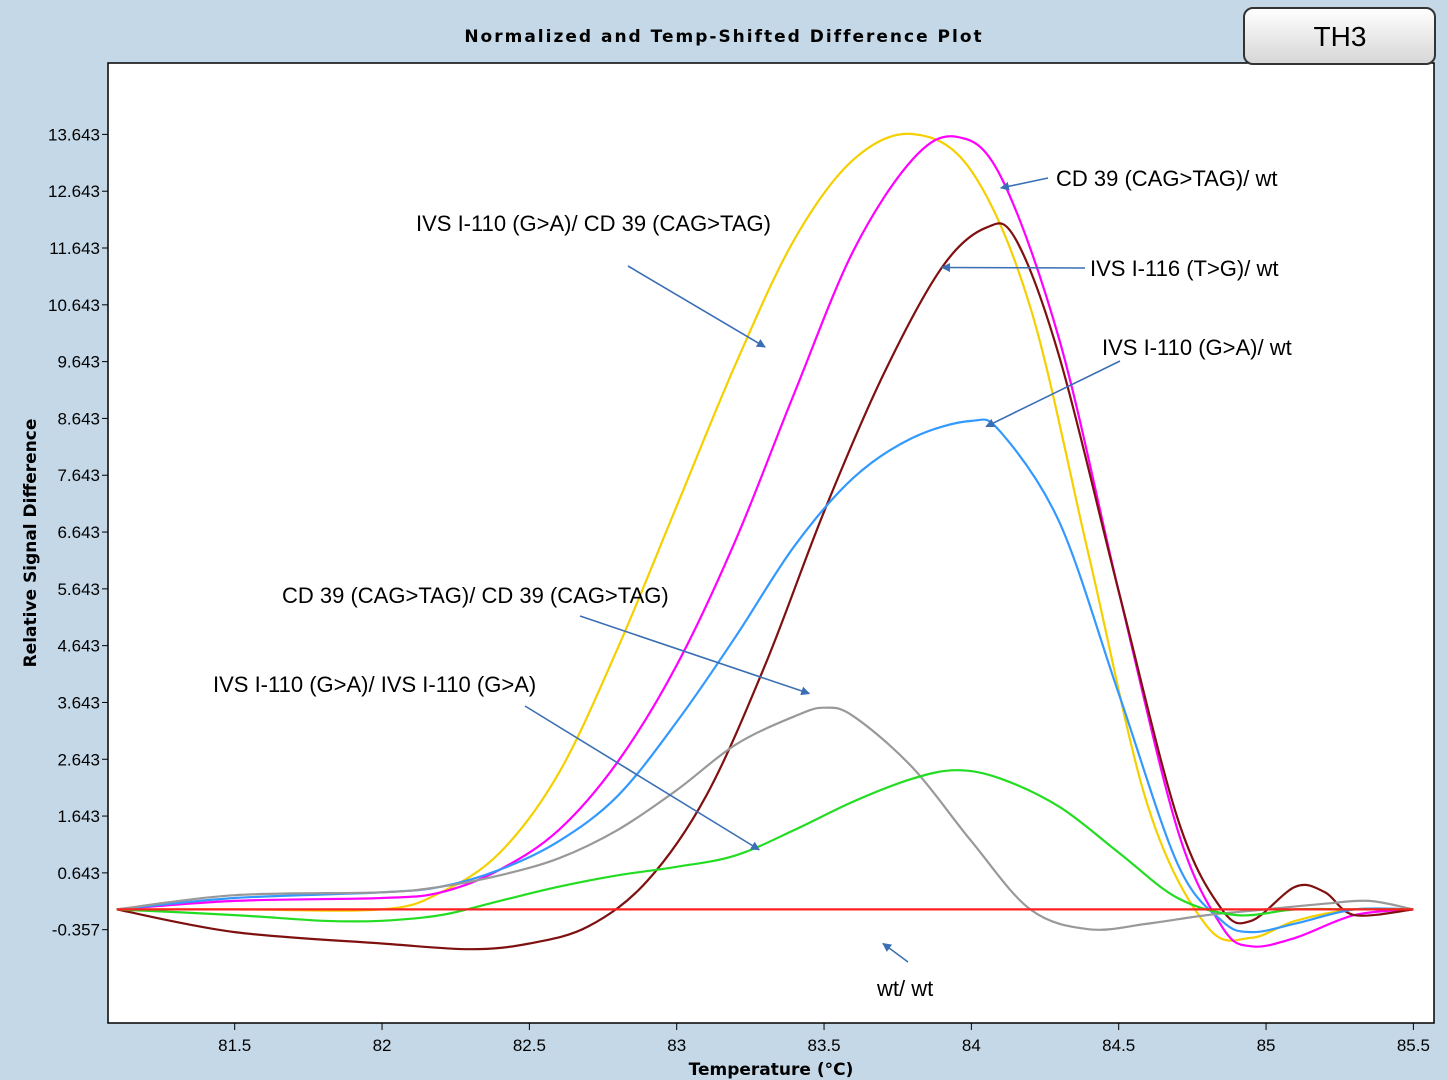  Describe the element at coordinates (78, 816) in the screenshot. I see `y-tick-label: 1.643` at that location.